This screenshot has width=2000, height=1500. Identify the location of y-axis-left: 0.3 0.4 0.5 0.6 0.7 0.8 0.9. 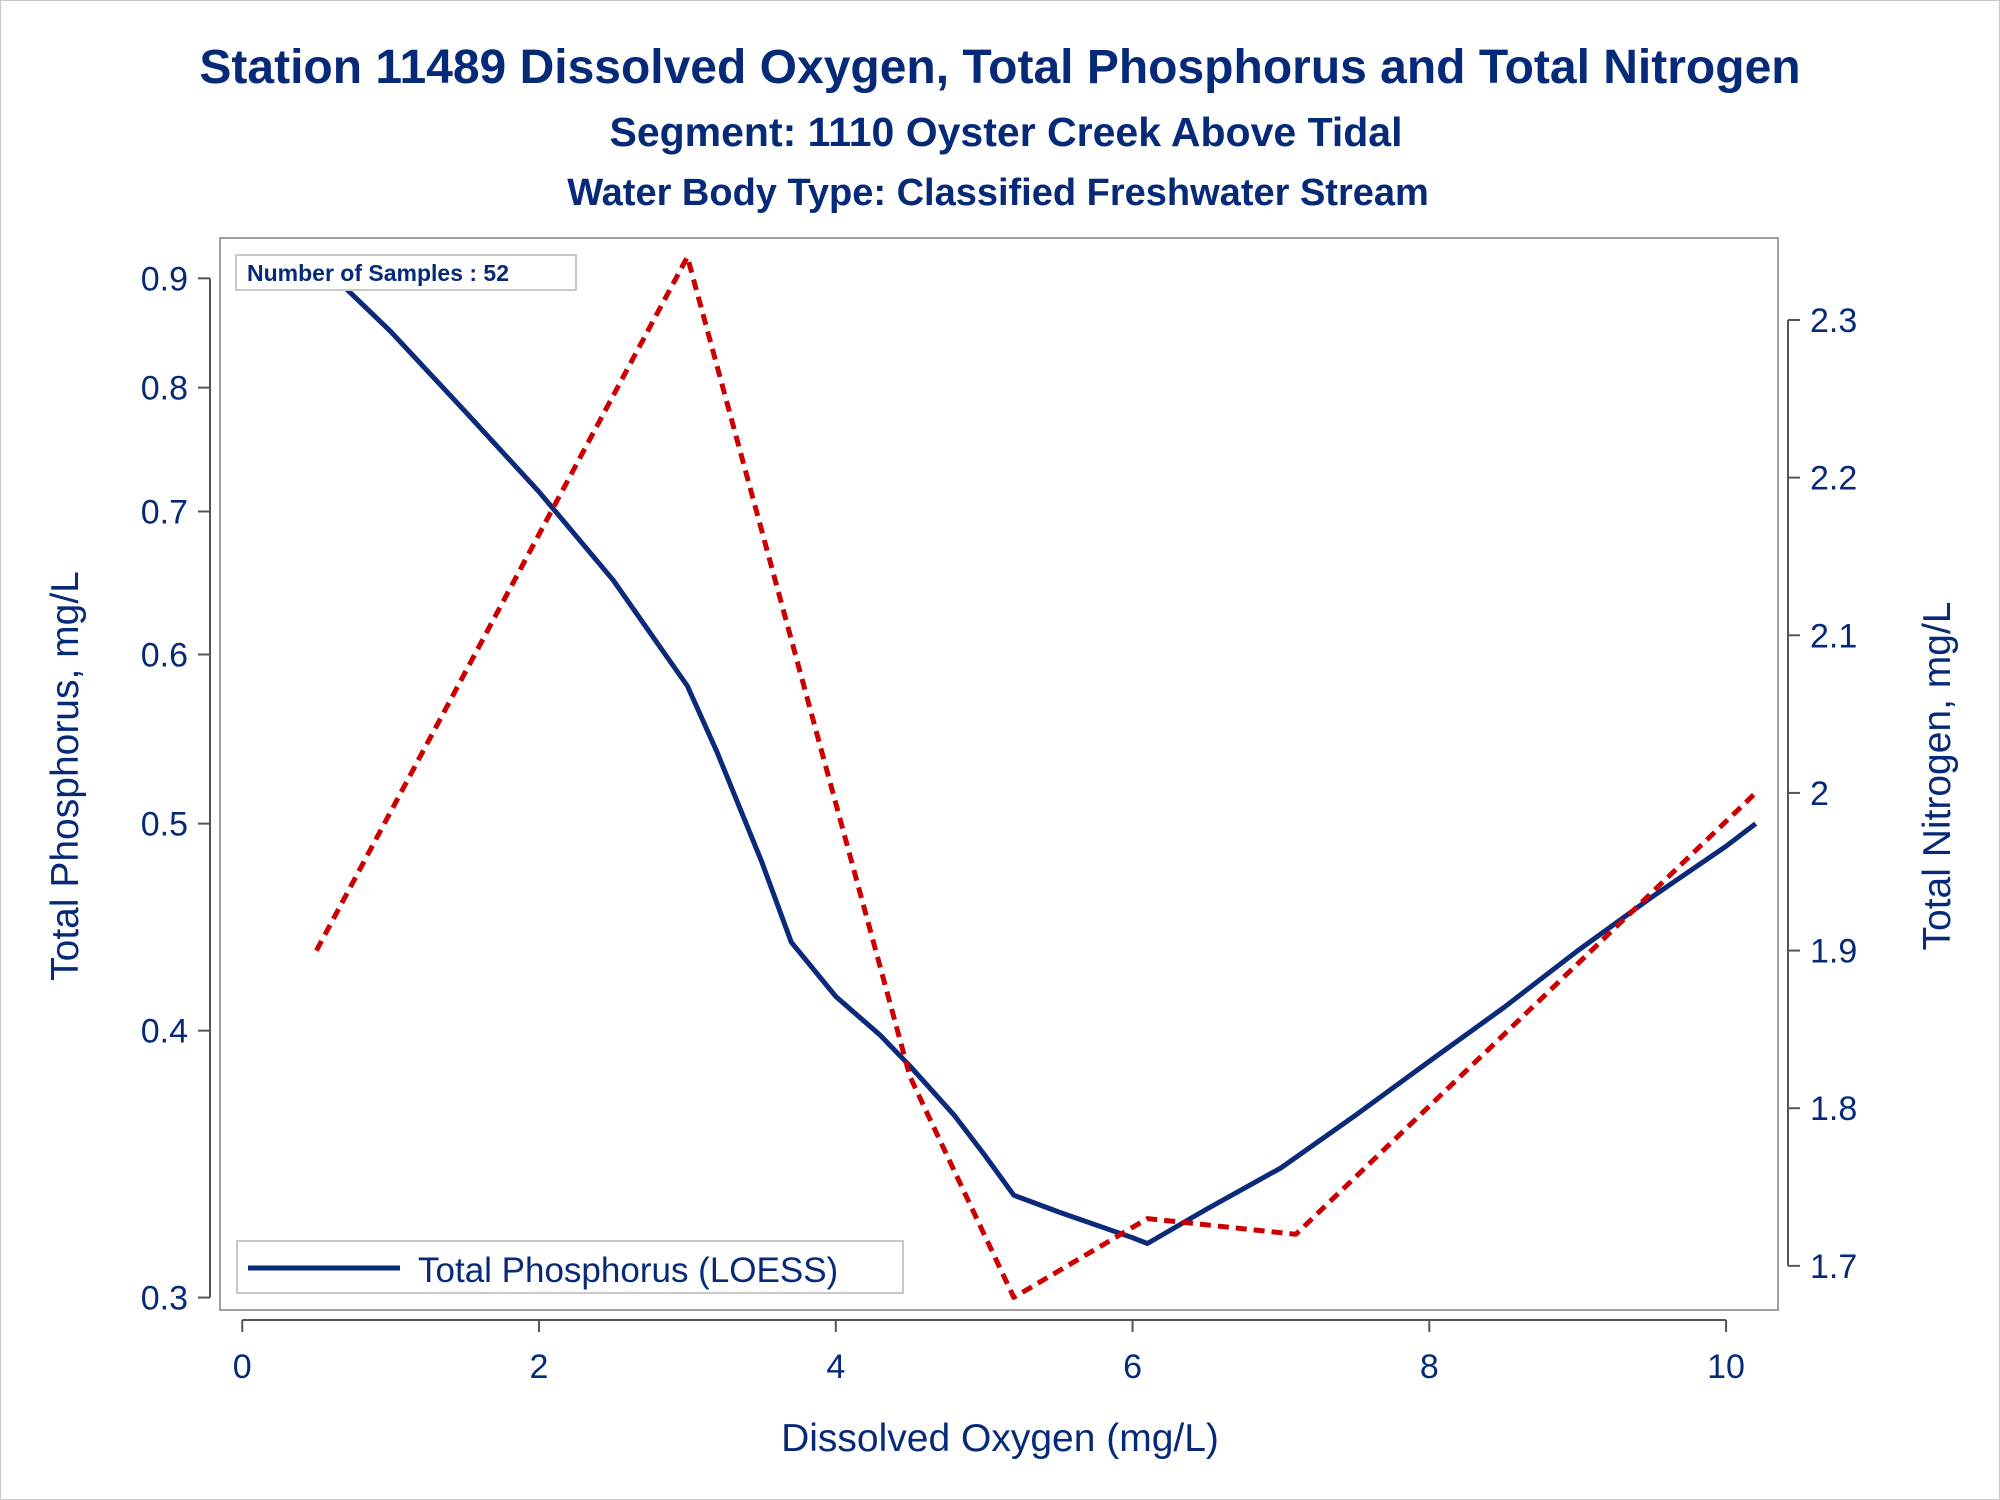
(176, 789).